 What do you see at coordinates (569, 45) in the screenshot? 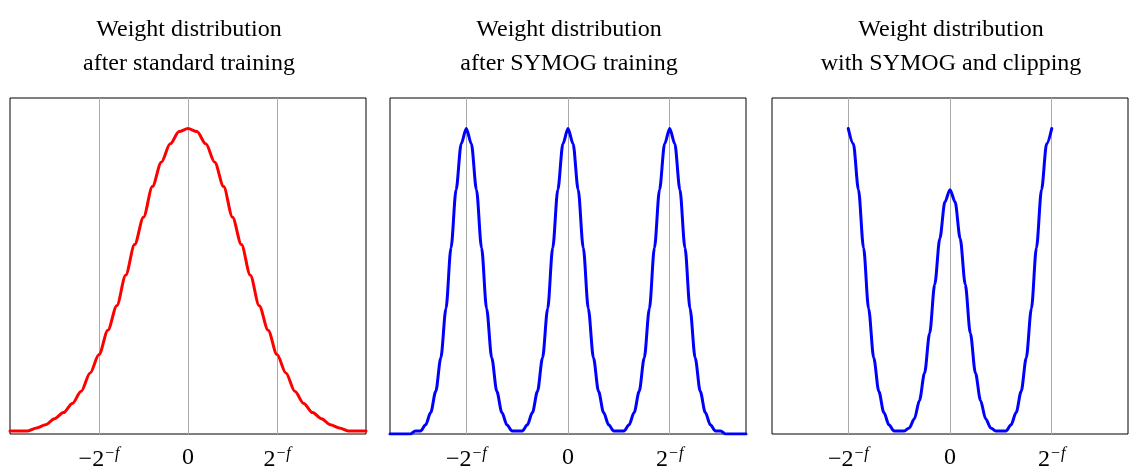
I see `chart-title: Weight distribution after SYMOG training` at bounding box center [569, 45].